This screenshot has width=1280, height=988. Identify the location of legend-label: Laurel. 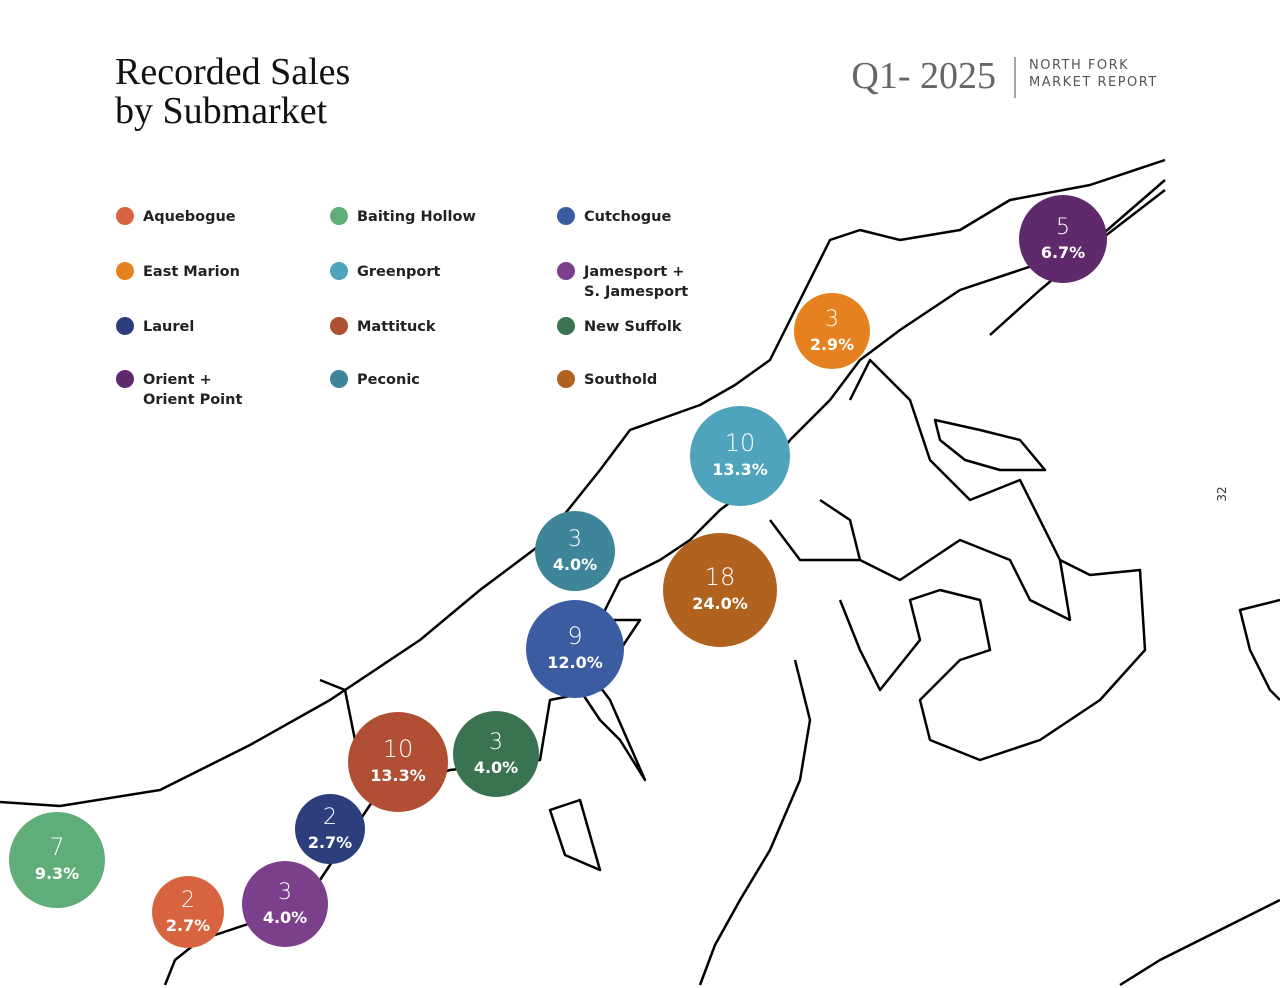
(168, 327).